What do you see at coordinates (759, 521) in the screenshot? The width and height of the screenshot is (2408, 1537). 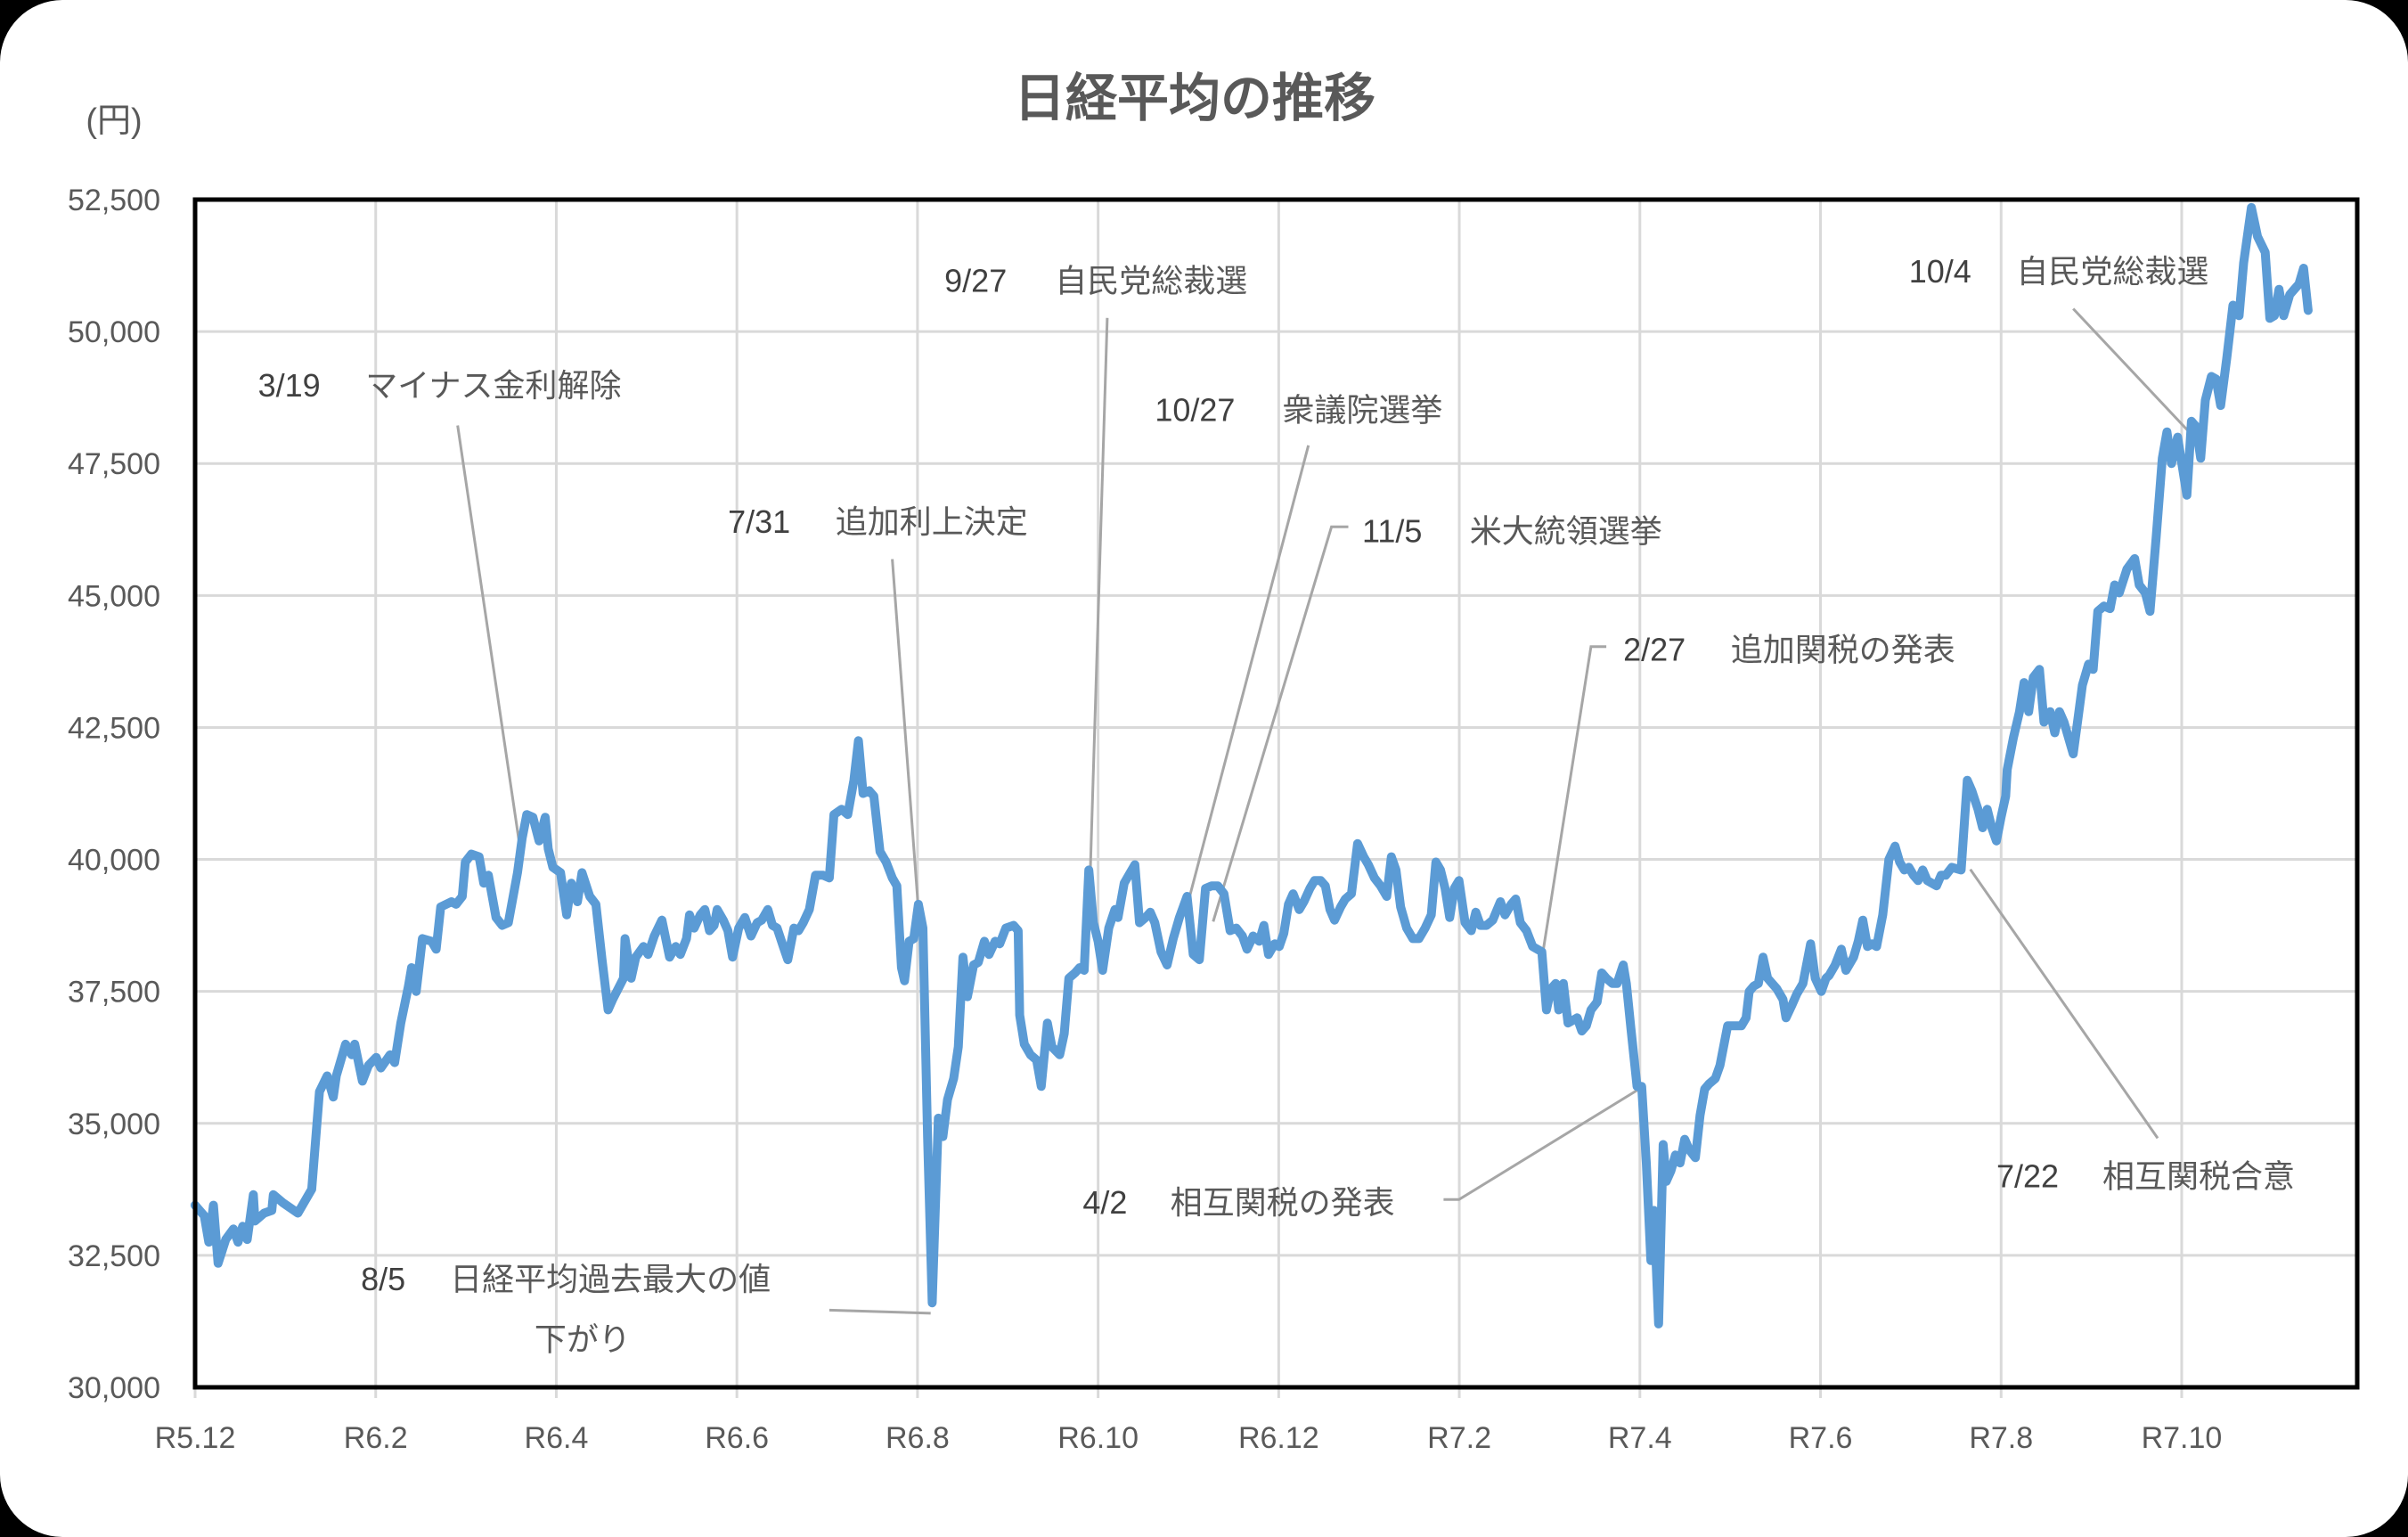 I see `annotation-date: 7/31` at bounding box center [759, 521].